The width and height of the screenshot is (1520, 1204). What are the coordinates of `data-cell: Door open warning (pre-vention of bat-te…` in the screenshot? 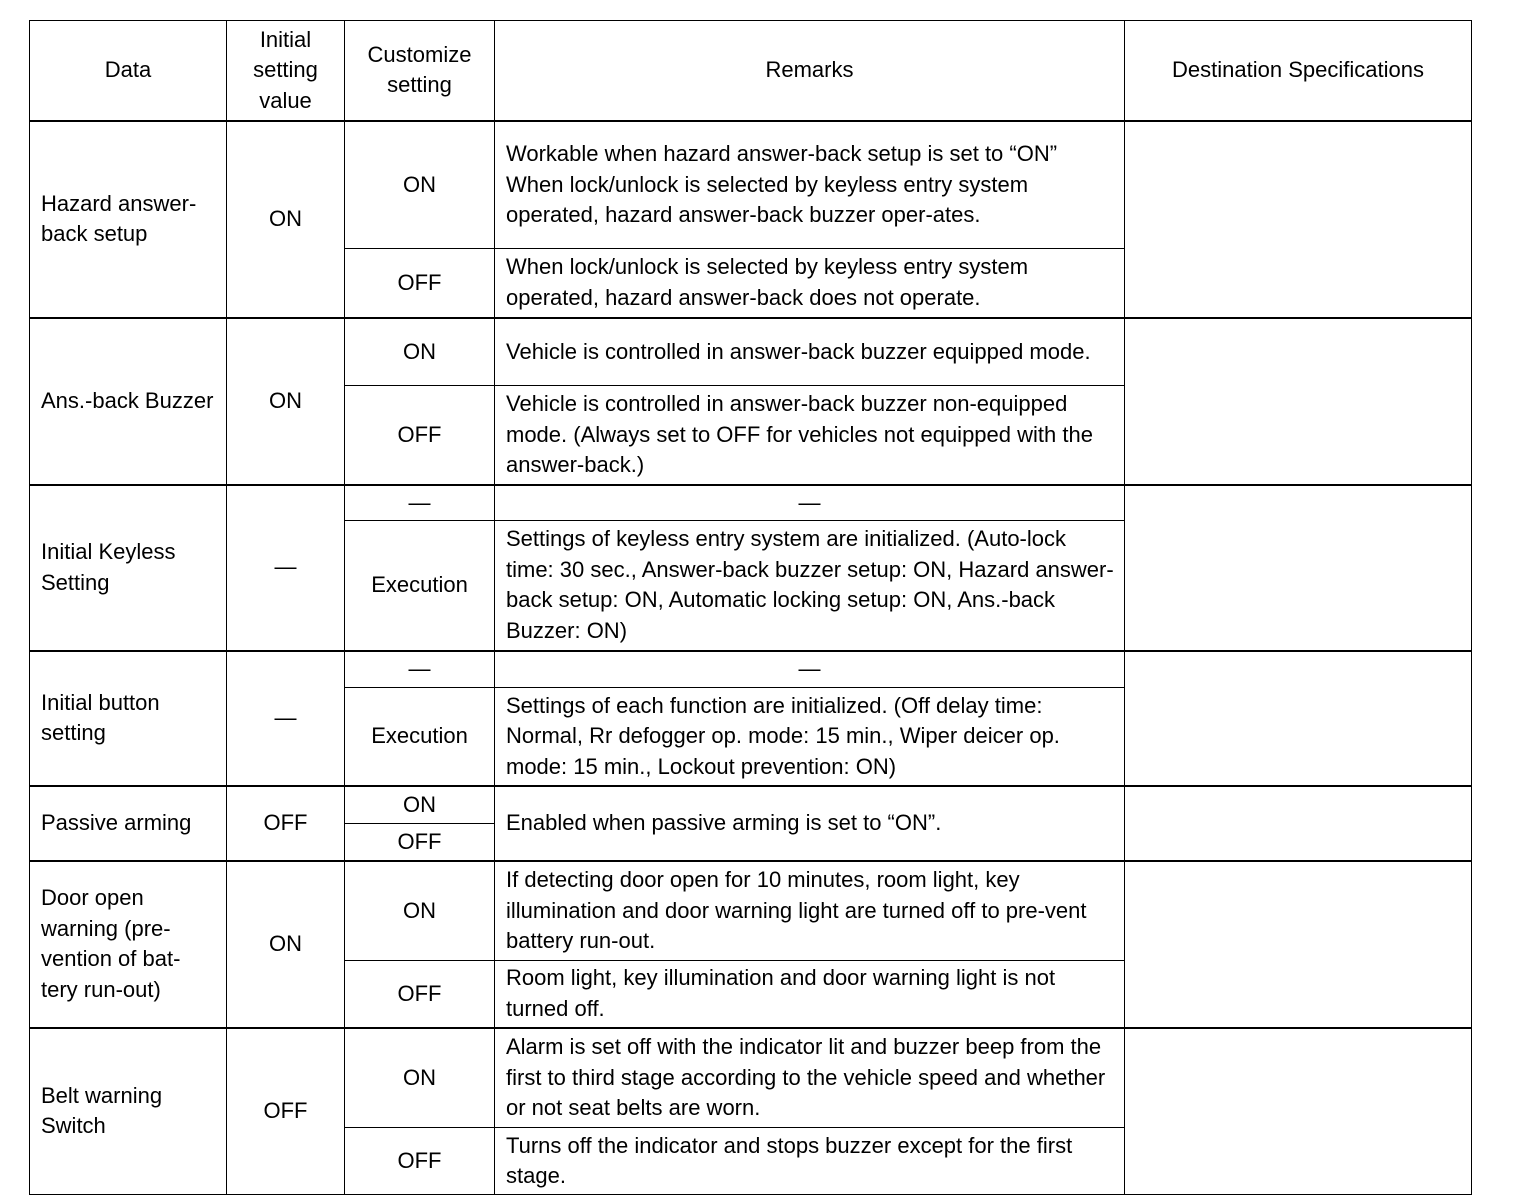 It's located at (128, 943).